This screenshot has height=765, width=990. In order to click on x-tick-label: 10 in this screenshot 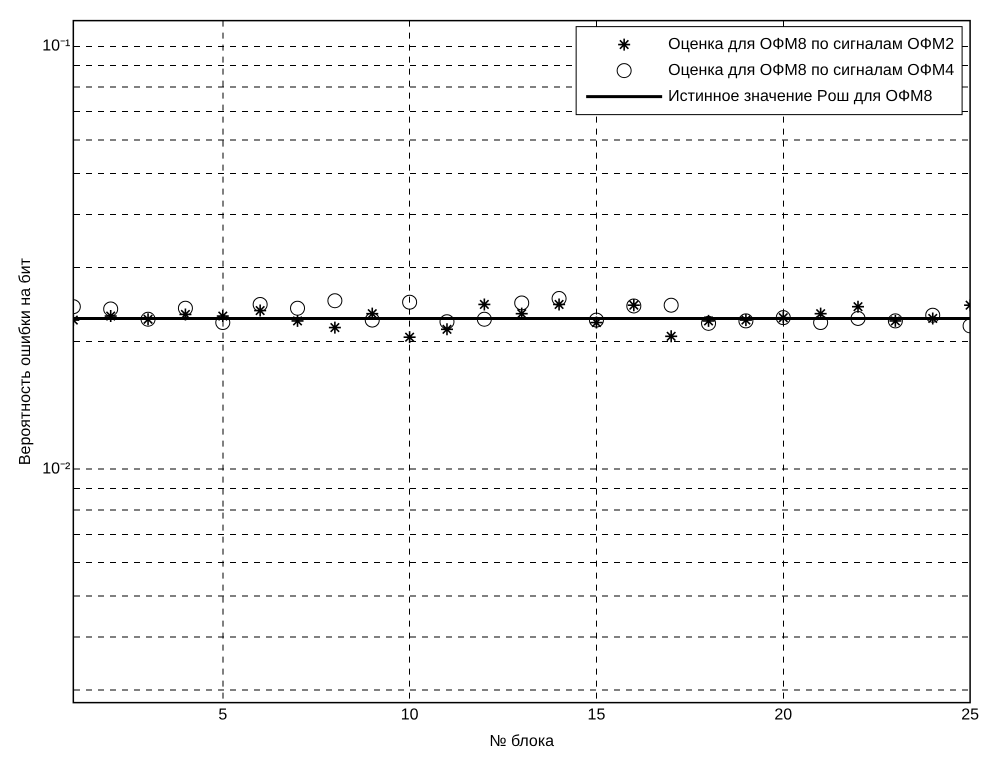, I will do `click(409, 715)`.